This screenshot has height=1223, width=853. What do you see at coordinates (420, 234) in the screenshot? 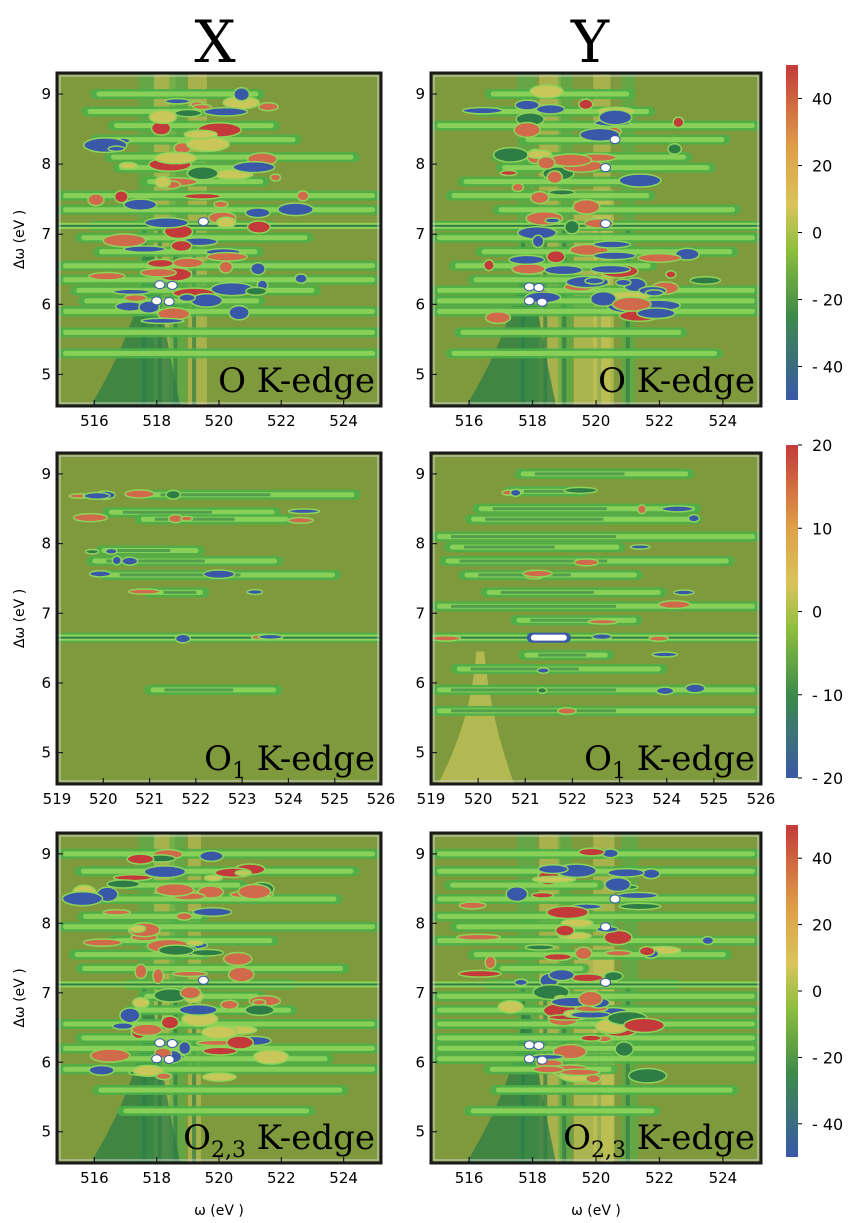
I see `y-tick-label: 7` at bounding box center [420, 234].